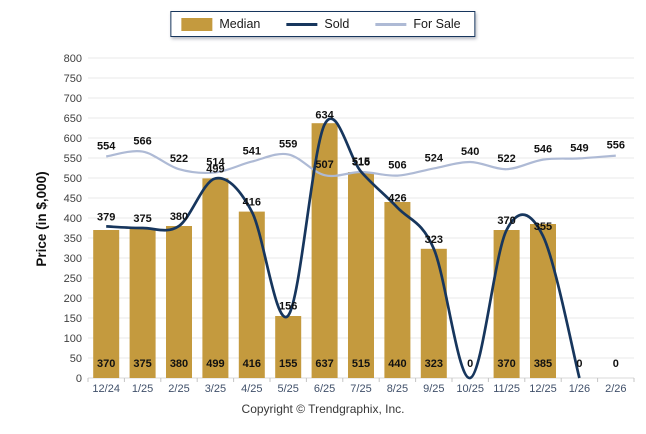  Describe the element at coordinates (106, 389) in the screenshot. I see `x-category-label: 12/24` at that location.